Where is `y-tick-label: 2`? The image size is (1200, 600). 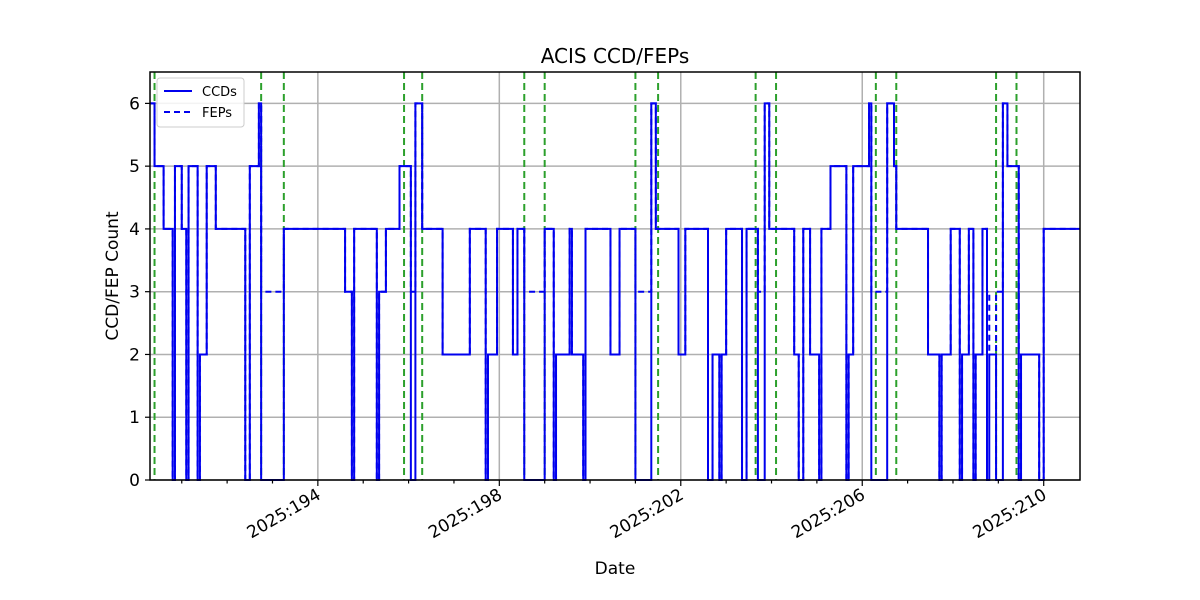 y-tick-label: 2 is located at coordinates (134, 355).